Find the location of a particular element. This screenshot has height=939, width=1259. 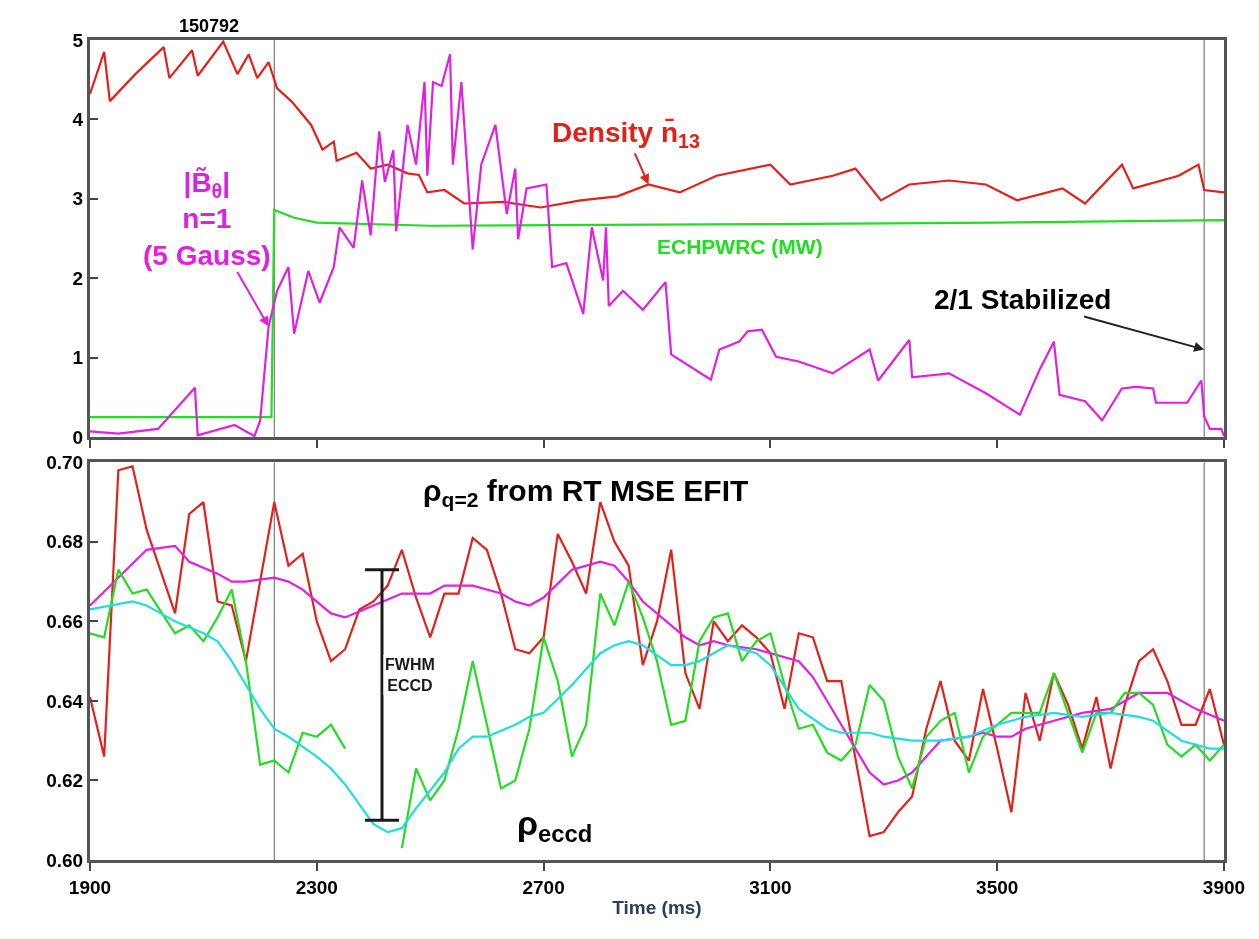

text: 150792 is located at coordinates (209, 26).